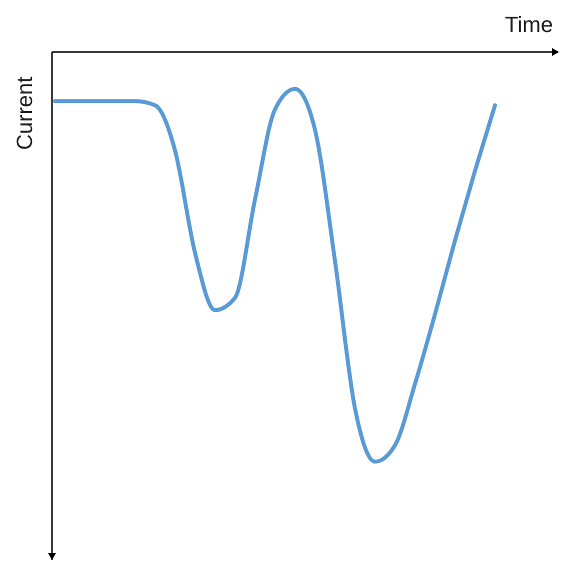 The image size is (561, 565). What do you see at coordinates (528, 25) in the screenshot?
I see `x-axis-title: Time` at bounding box center [528, 25].